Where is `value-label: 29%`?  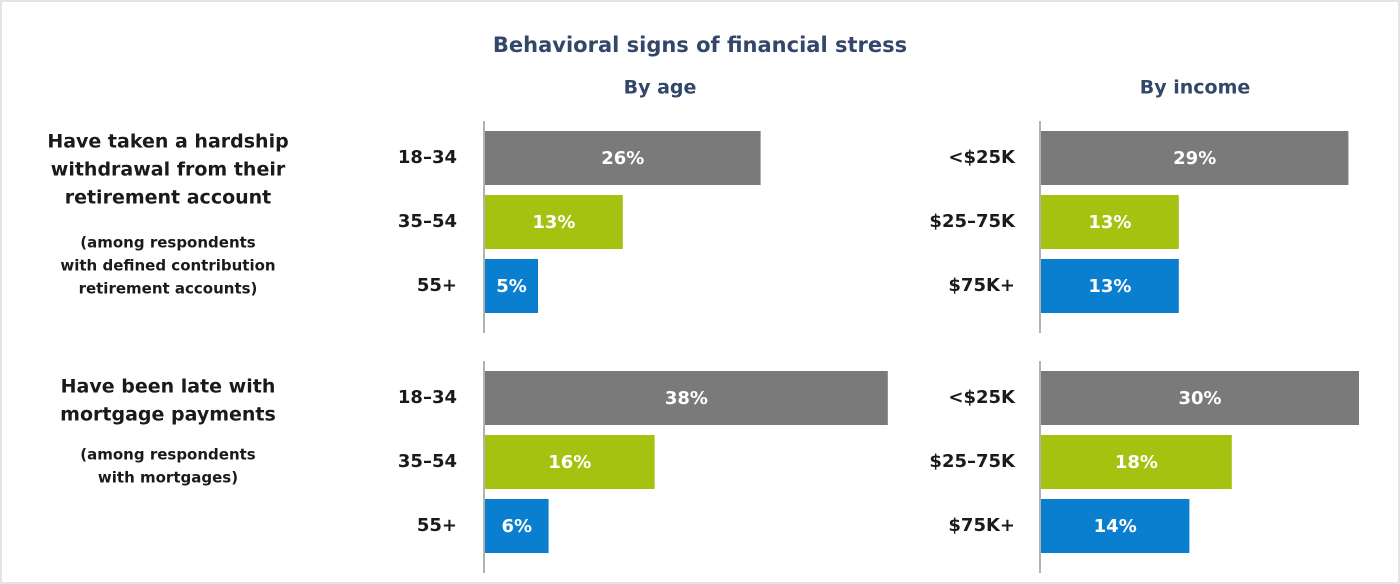 value-label: 29% is located at coordinates (1194, 158).